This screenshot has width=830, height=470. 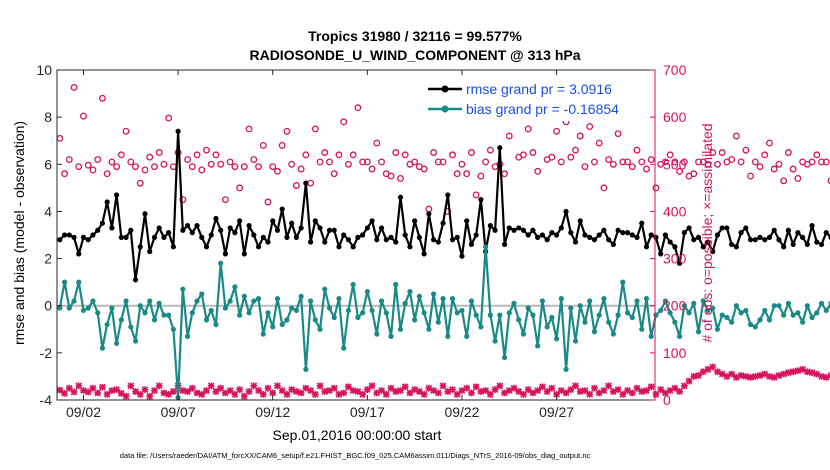 What do you see at coordinates (556, 412) in the screenshot?
I see `x-tick-label: 09/27` at bounding box center [556, 412].